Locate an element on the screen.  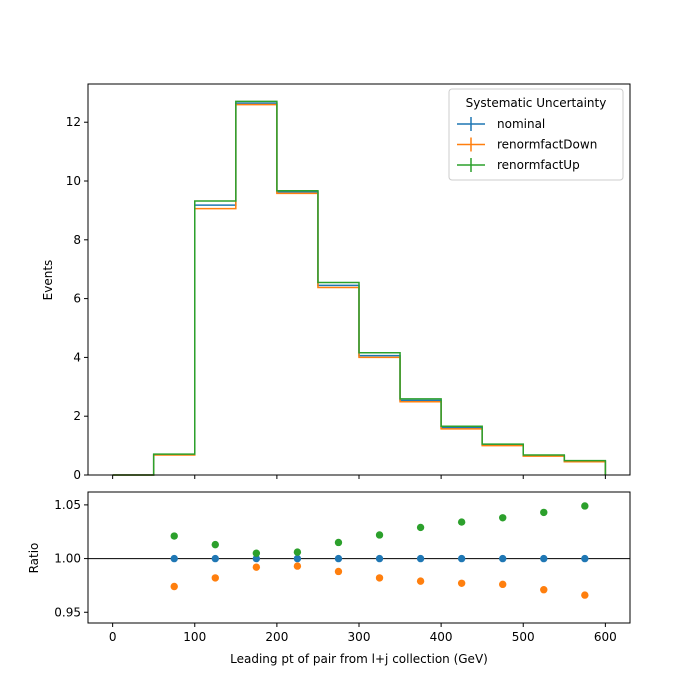
legend-box is located at coordinates (536, 134).